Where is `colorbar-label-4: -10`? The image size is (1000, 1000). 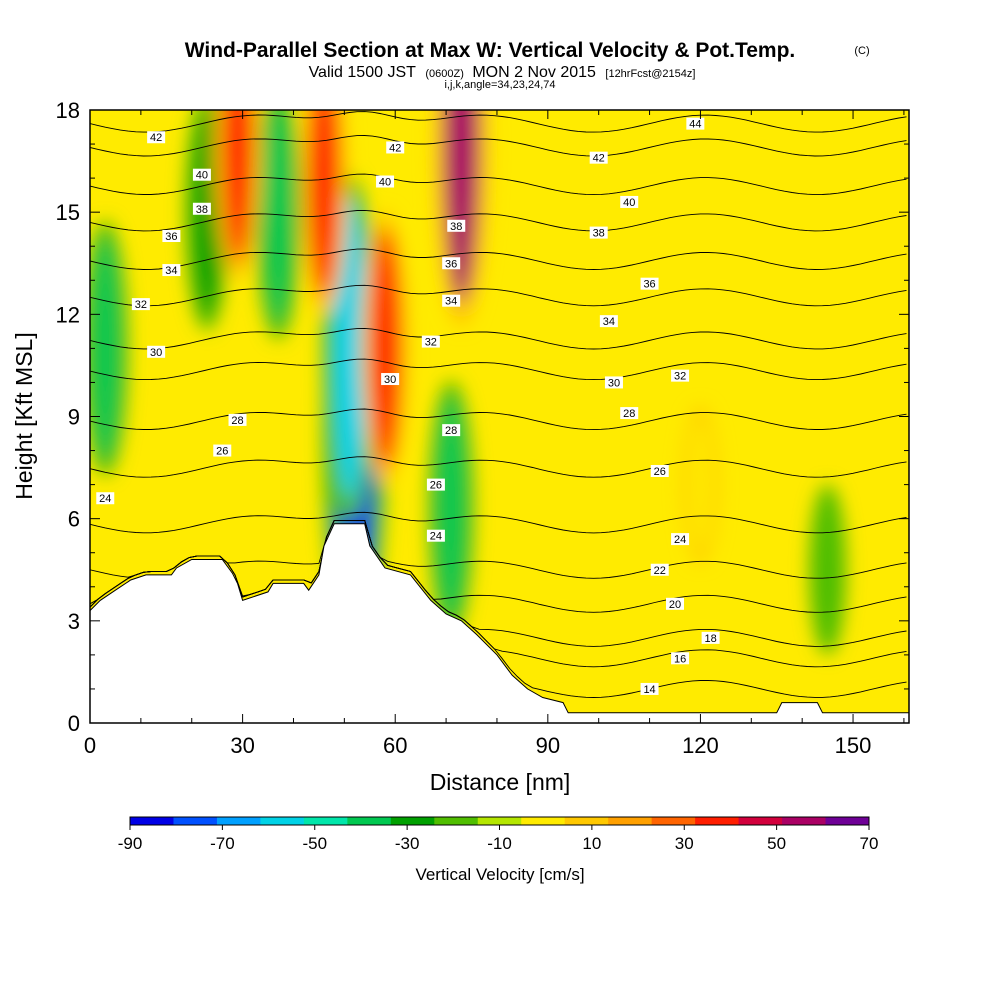 colorbar-label-4: -10 is located at coordinates (499, 843).